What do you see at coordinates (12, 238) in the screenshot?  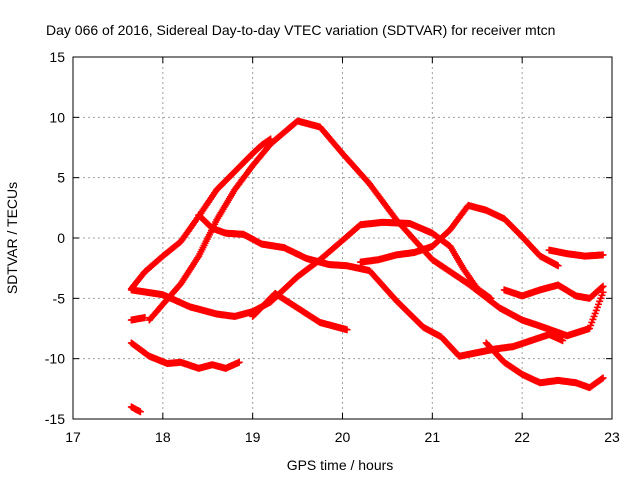 I see `y-axis-label: SDTVAR / TECUs` at bounding box center [12, 238].